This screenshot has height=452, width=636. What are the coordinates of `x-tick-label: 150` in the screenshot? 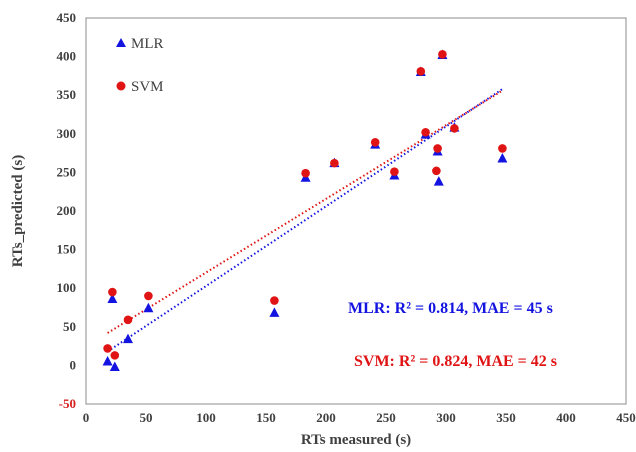 It's located at (266, 417).